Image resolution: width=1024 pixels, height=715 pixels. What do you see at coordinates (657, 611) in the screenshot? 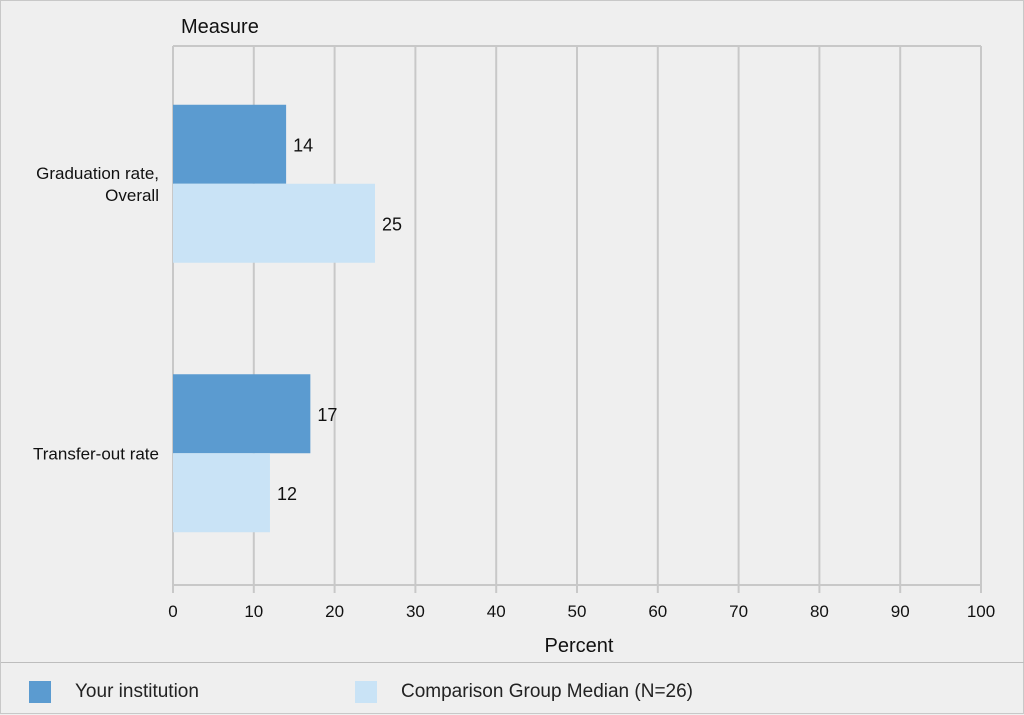
I see `tick-label-x-60: 60` at bounding box center [657, 611].